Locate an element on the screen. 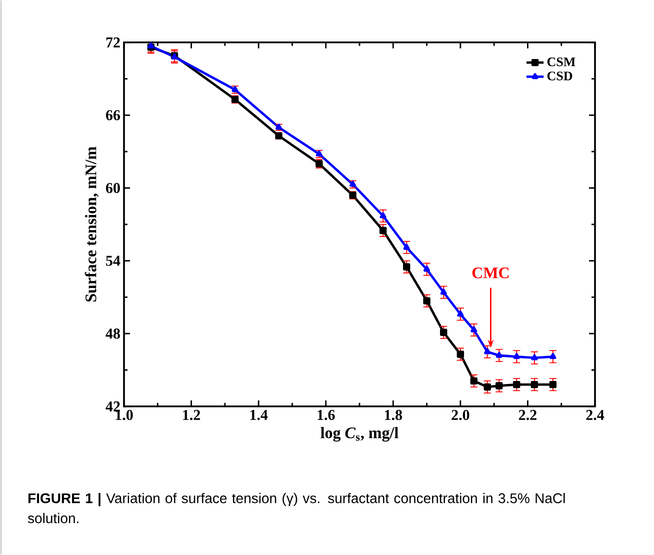 The width and height of the screenshot is (654, 555). annotation: CMC is located at coordinates (490, 273).